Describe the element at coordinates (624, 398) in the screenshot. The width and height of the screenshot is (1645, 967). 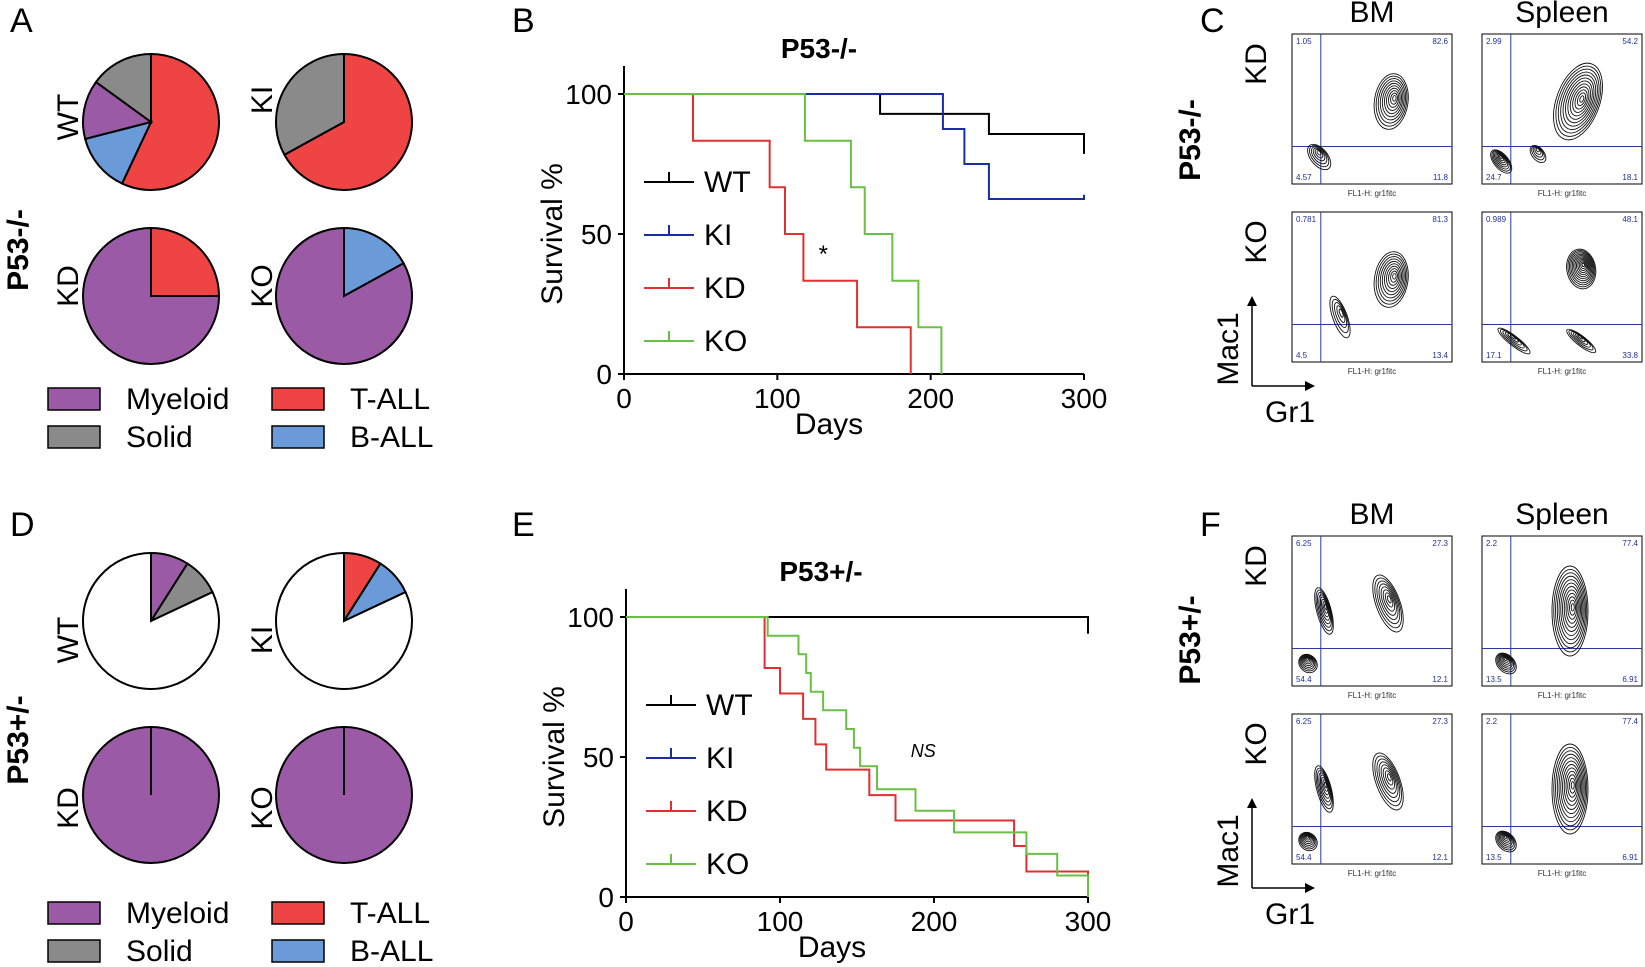
I see `b-x-tick-0: 0` at that location.